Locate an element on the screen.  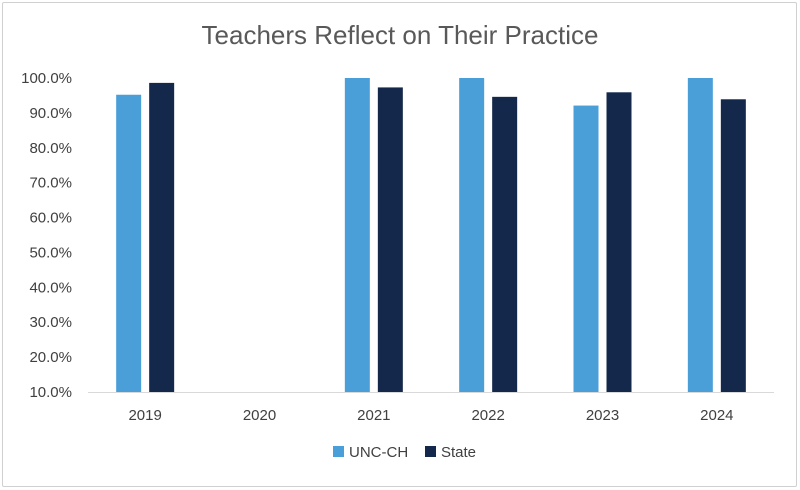
y-tick-label: 50.0% is located at coordinates (50, 252).